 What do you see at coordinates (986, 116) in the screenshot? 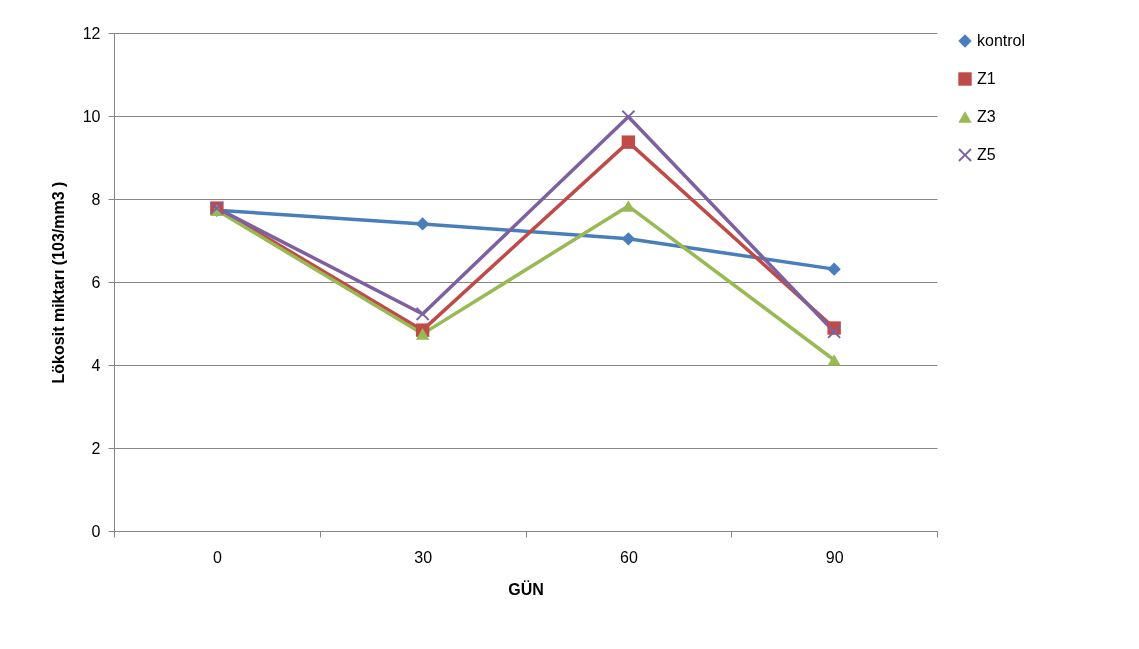
I see `legend-label: Z3` at bounding box center [986, 116].